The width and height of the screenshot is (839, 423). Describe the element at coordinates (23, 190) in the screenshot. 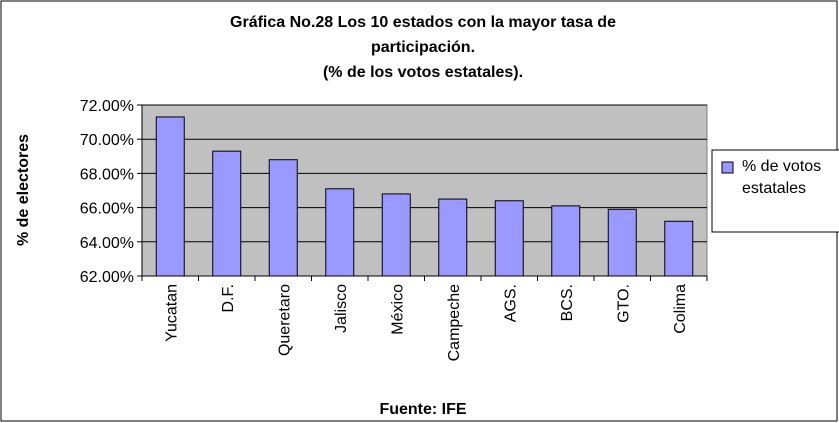

I see `y-axis-title: % de electores` at that location.